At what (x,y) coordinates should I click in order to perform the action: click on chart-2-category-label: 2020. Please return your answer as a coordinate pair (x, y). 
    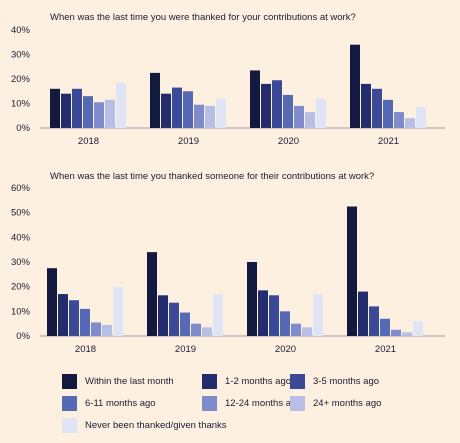
    Looking at the image, I should click on (285, 349).